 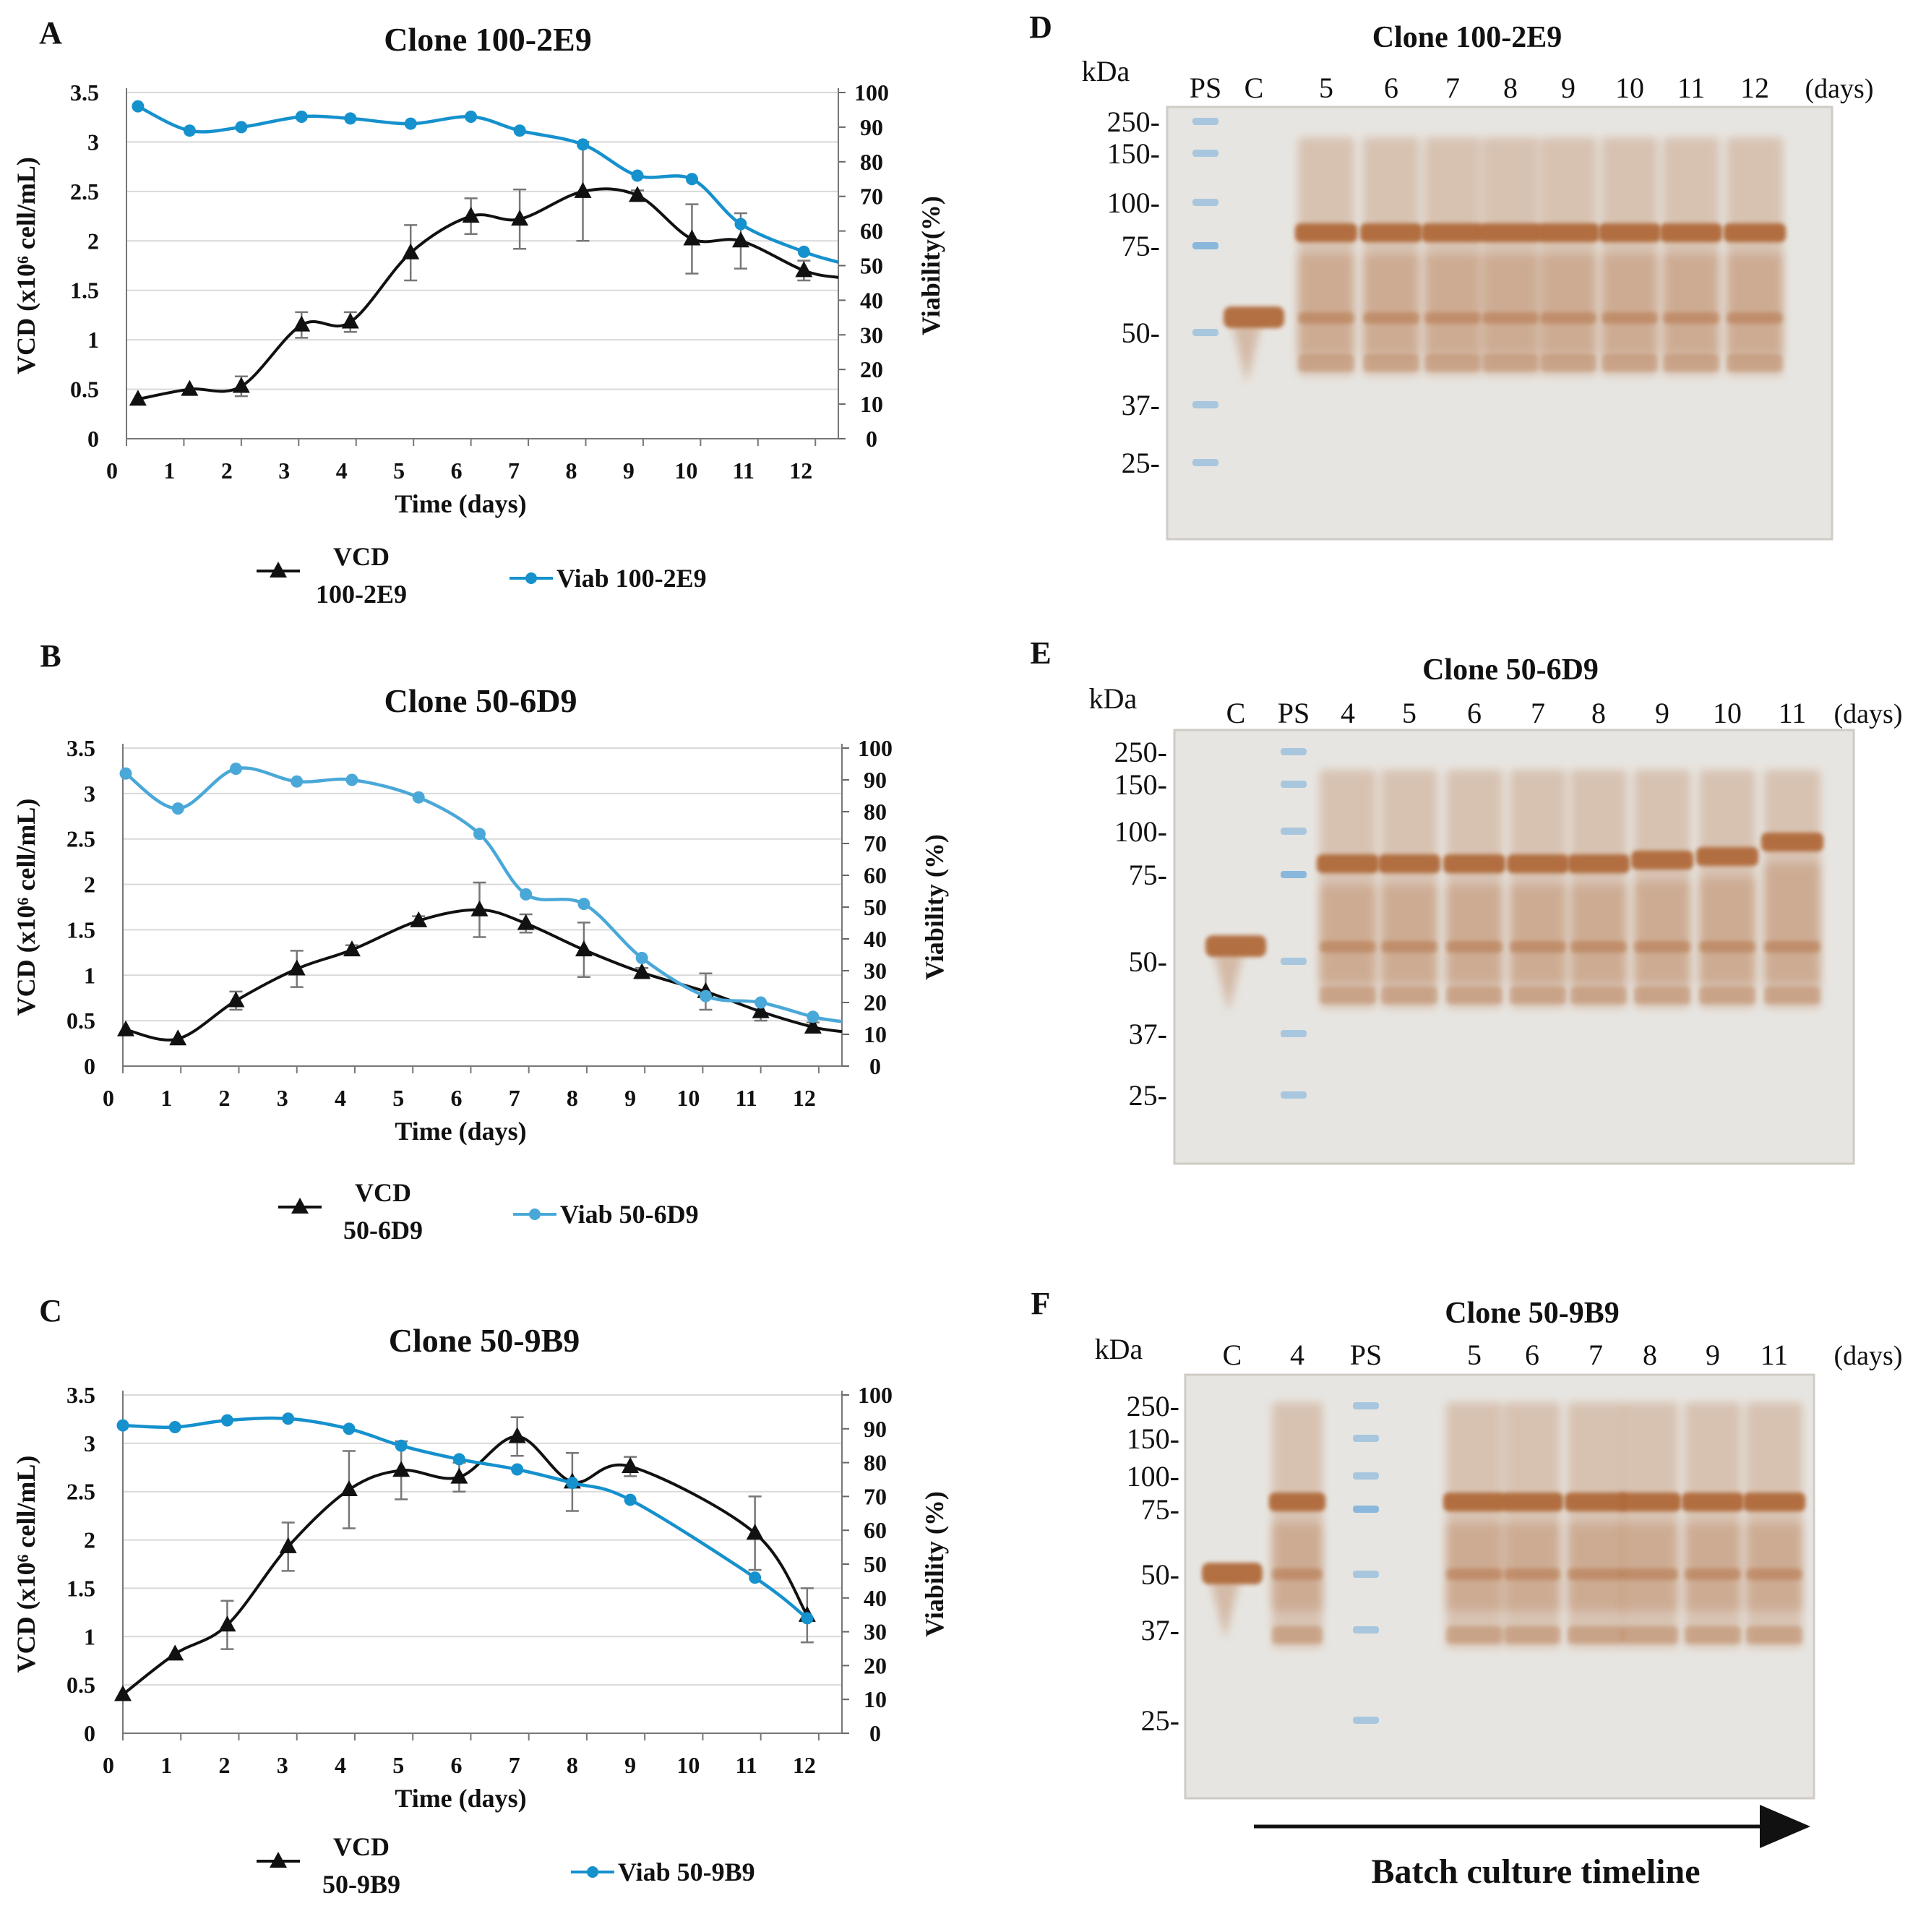 I want to click on lane-label: 6, so click(x=1532, y=1355).